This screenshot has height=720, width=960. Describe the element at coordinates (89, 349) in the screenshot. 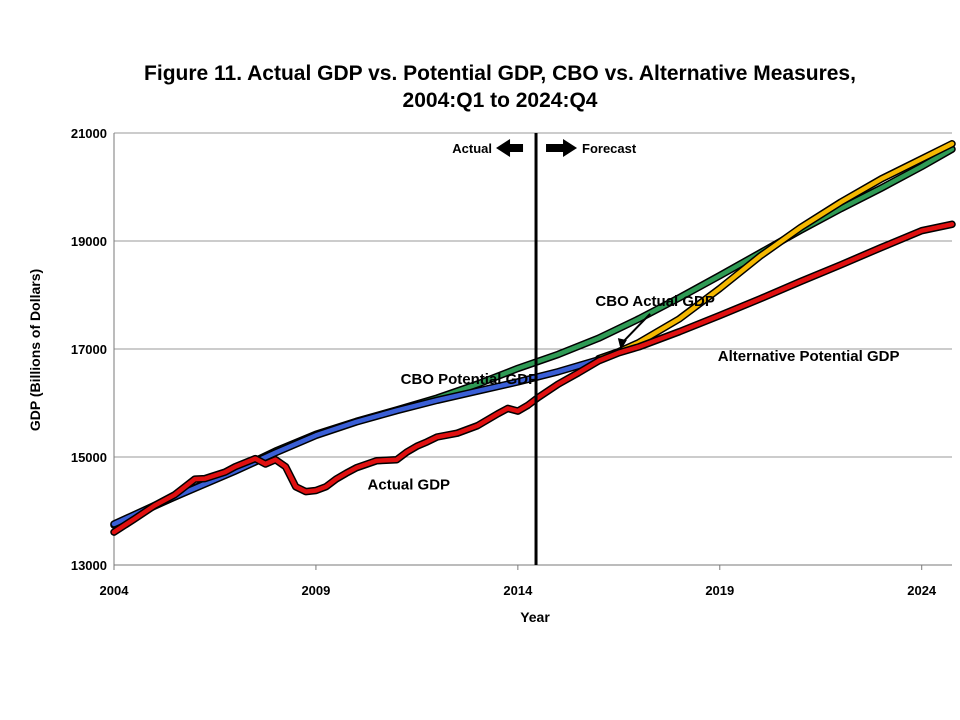

I see `y-tick-label: 17000` at that location.